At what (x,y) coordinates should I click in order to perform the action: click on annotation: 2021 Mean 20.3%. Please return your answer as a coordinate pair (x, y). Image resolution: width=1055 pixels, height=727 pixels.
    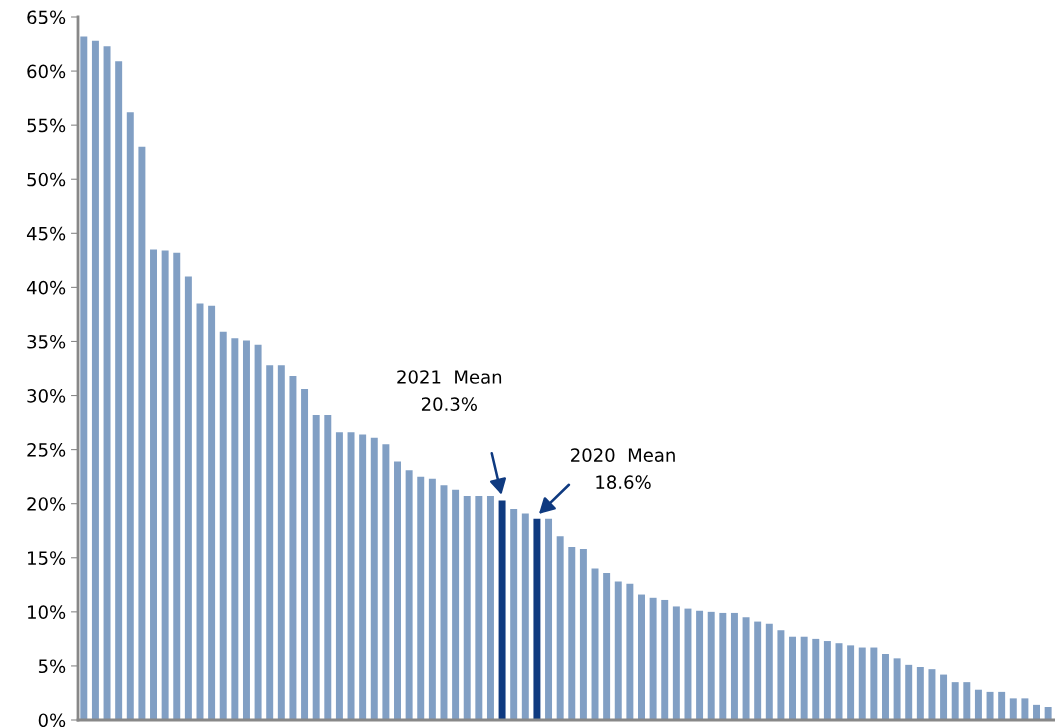
    Looking at the image, I should click on (449, 390).